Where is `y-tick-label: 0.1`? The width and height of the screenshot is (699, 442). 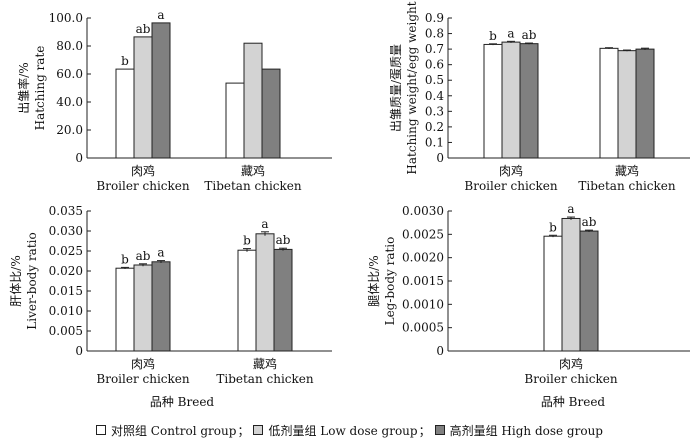
y-tick-label: 0.1 is located at coordinates (434, 142).